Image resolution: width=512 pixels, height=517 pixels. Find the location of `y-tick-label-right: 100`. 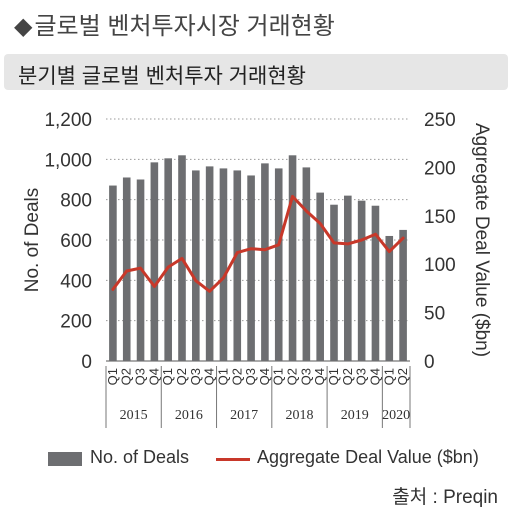

y-tick-label-right: 100 is located at coordinates (440, 265).